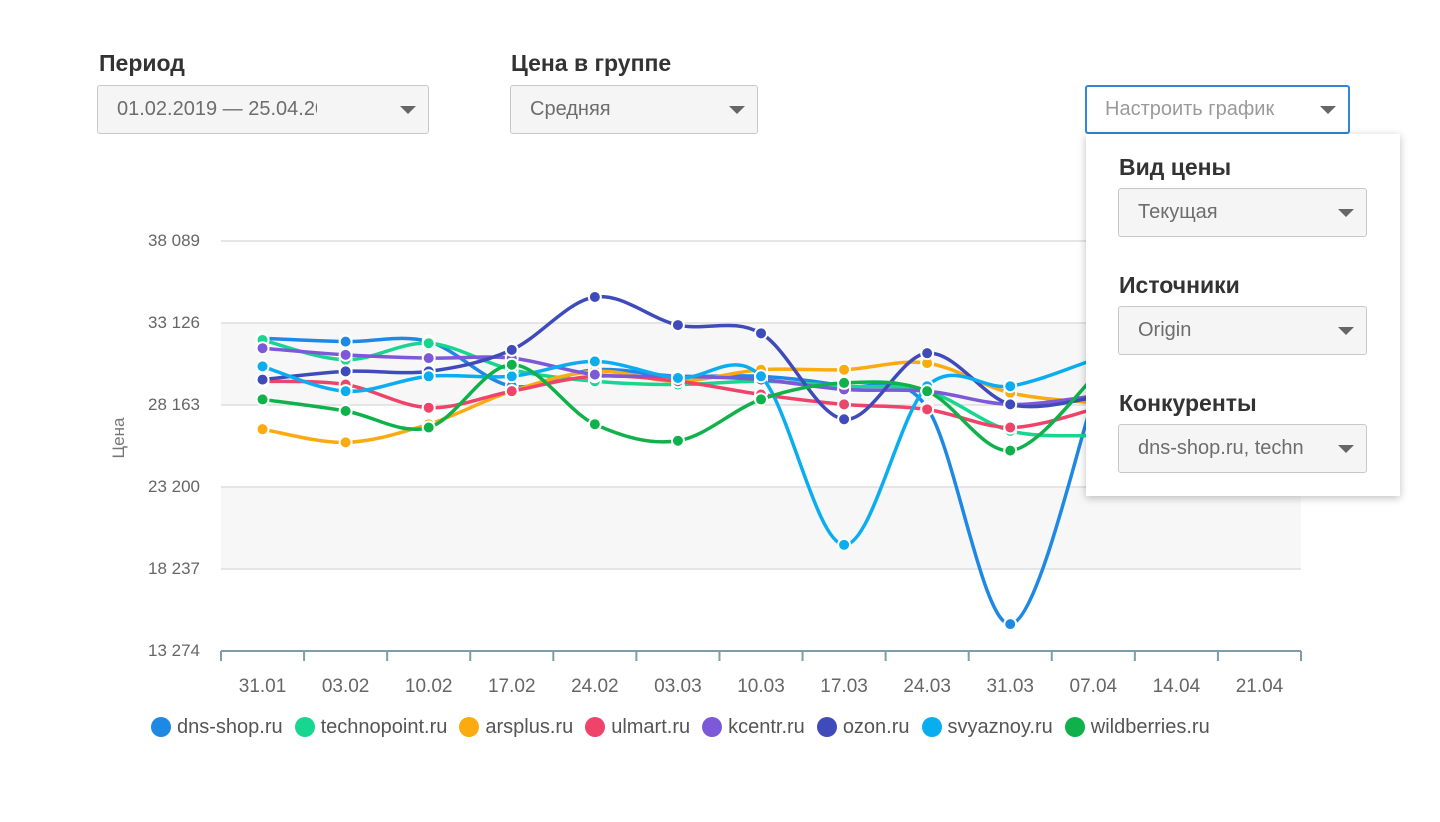 The width and height of the screenshot is (1440, 822). I want to click on legend-item: kcentr.ru, so click(753, 727).